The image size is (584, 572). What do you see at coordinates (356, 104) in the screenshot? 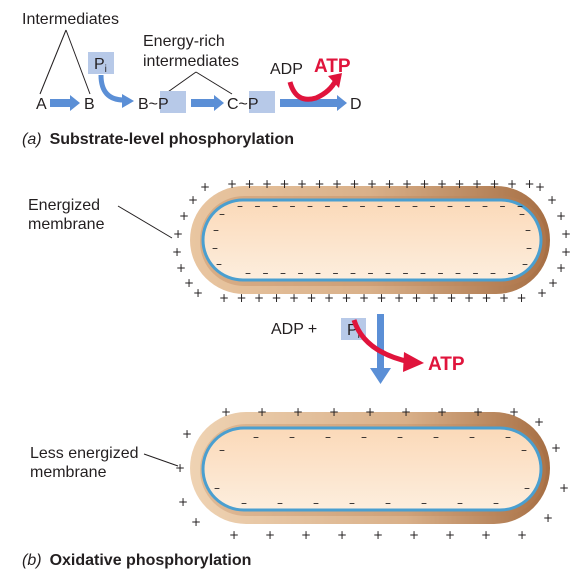
I see `chain-d: D` at bounding box center [356, 104].